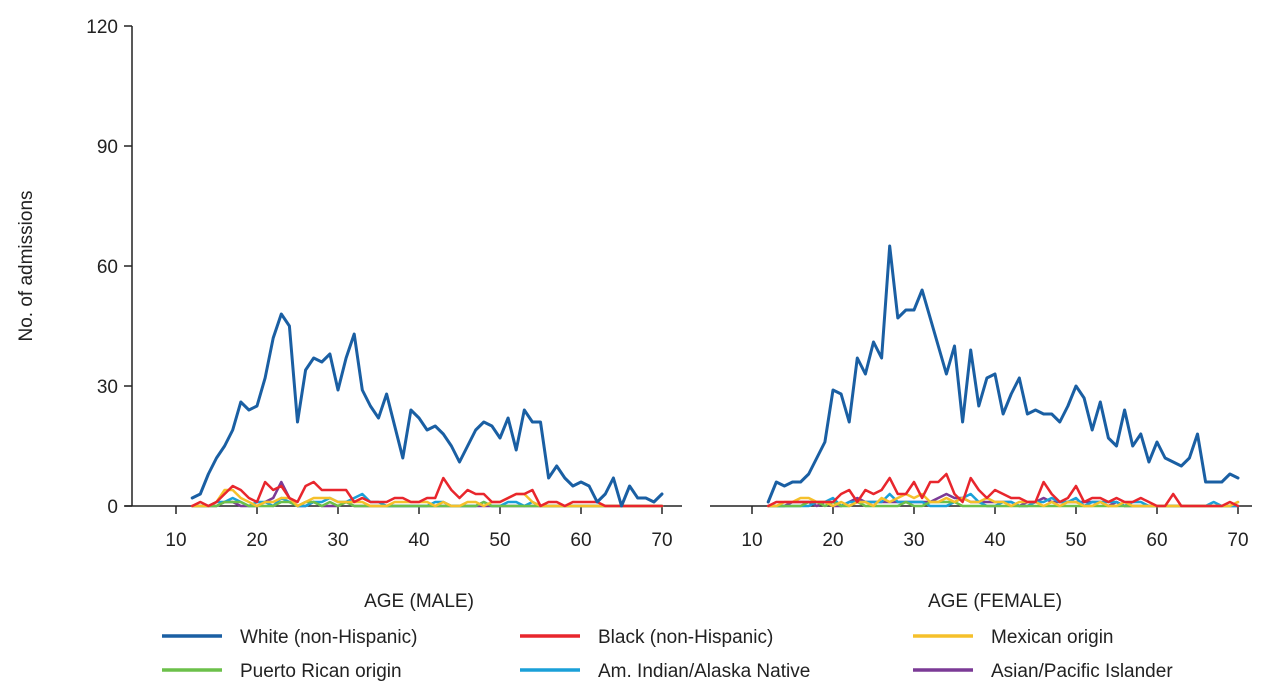  I want to click on legend-label: Asian/Pacific Islander, so click(1082, 671).